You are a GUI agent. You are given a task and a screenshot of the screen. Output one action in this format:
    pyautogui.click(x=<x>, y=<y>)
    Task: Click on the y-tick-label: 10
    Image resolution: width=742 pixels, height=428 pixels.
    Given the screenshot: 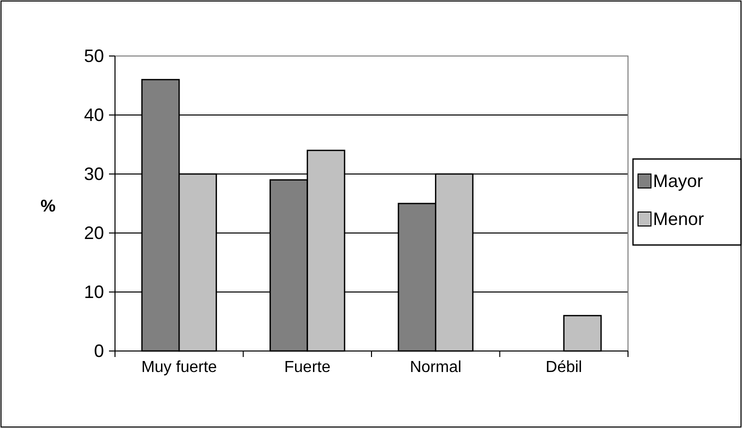 What is the action you would take?
    pyautogui.click(x=94, y=292)
    